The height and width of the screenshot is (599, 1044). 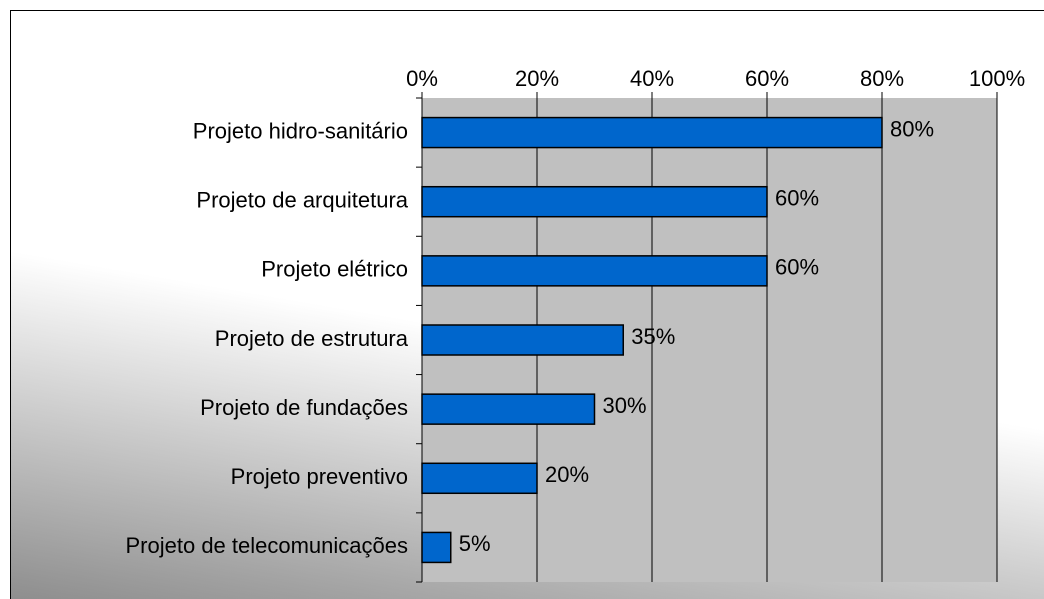 I want to click on y-tick-label: Projeto elétrico, so click(x=334, y=269).